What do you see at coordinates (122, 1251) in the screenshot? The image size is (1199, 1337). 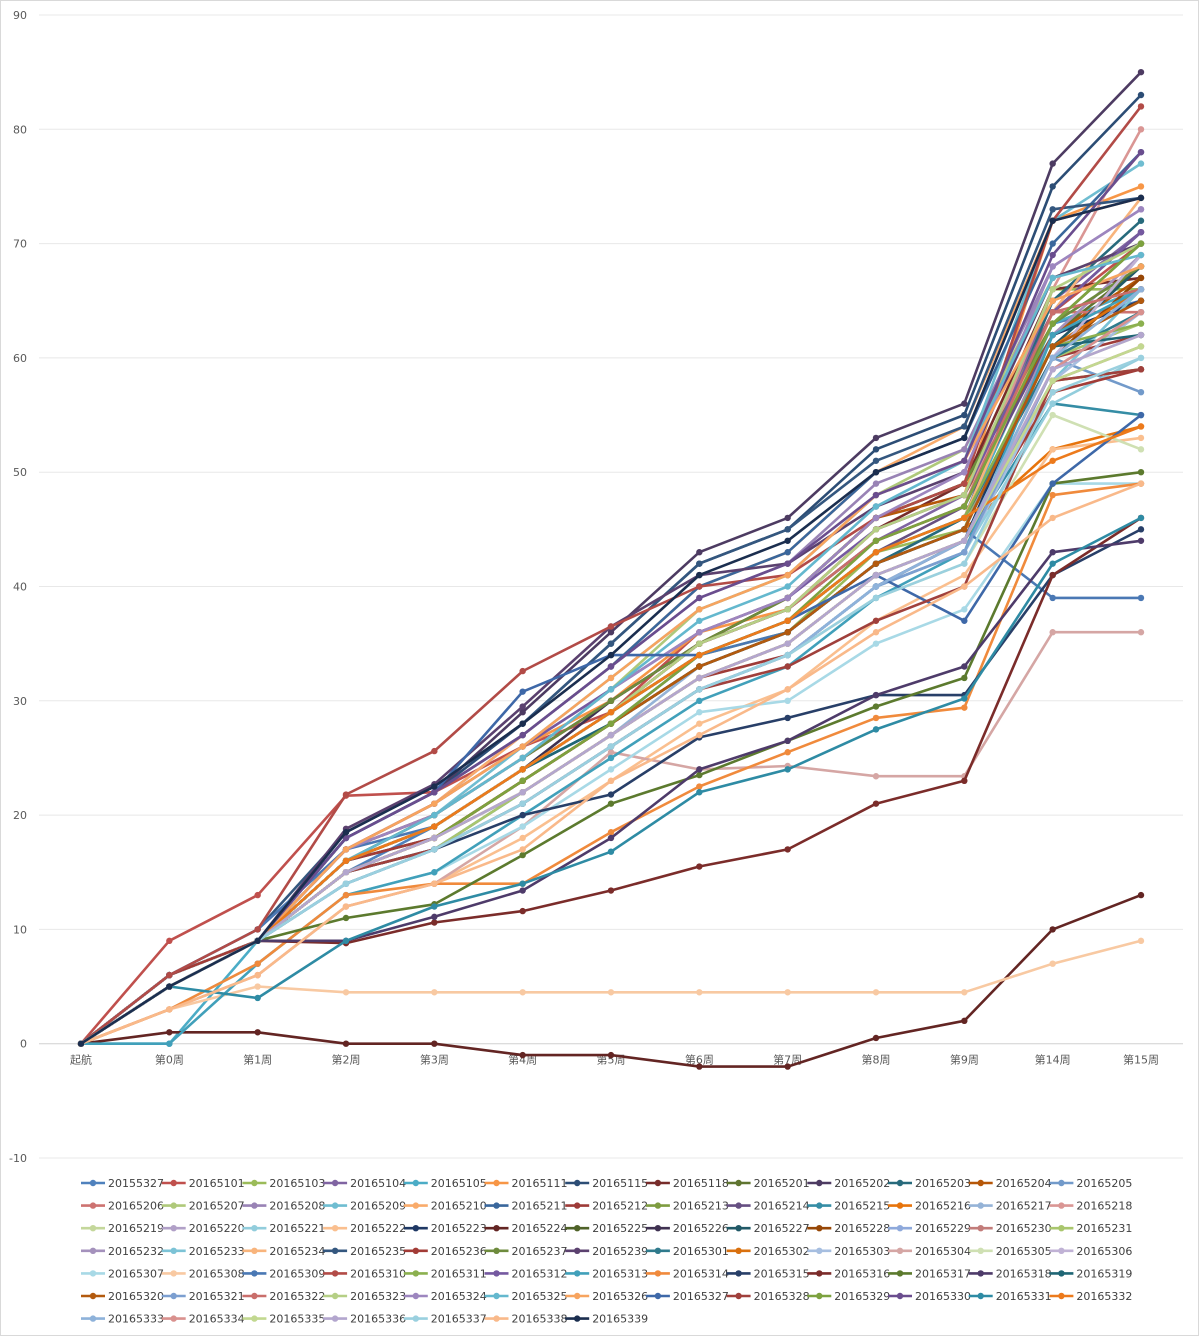 I see `legend-item: 20165232` at bounding box center [122, 1251].